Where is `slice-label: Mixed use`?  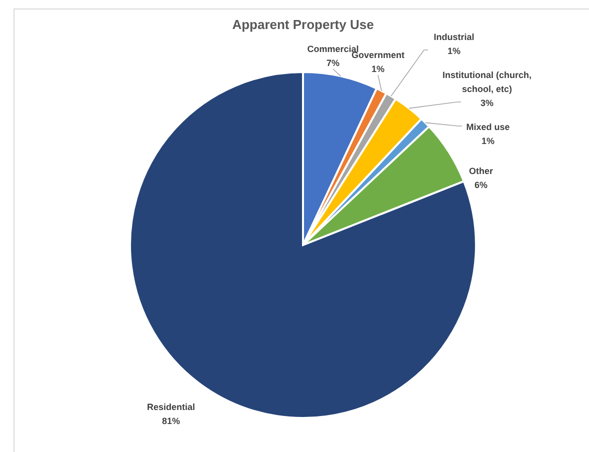 slice-label: Mixed use is located at coordinates (488, 127).